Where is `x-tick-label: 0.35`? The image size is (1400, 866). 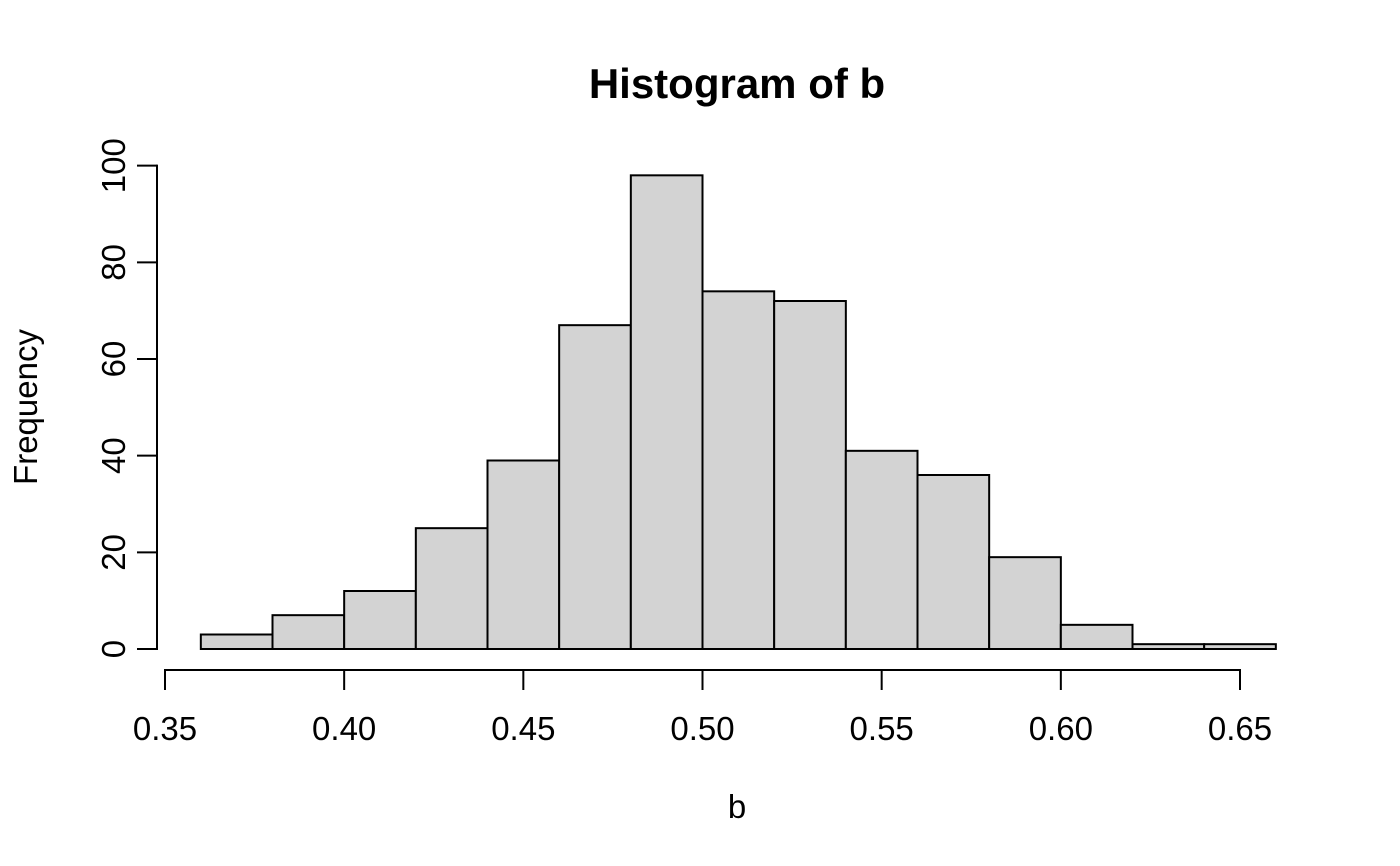
x-tick-label: 0.35 is located at coordinates (165, 728).